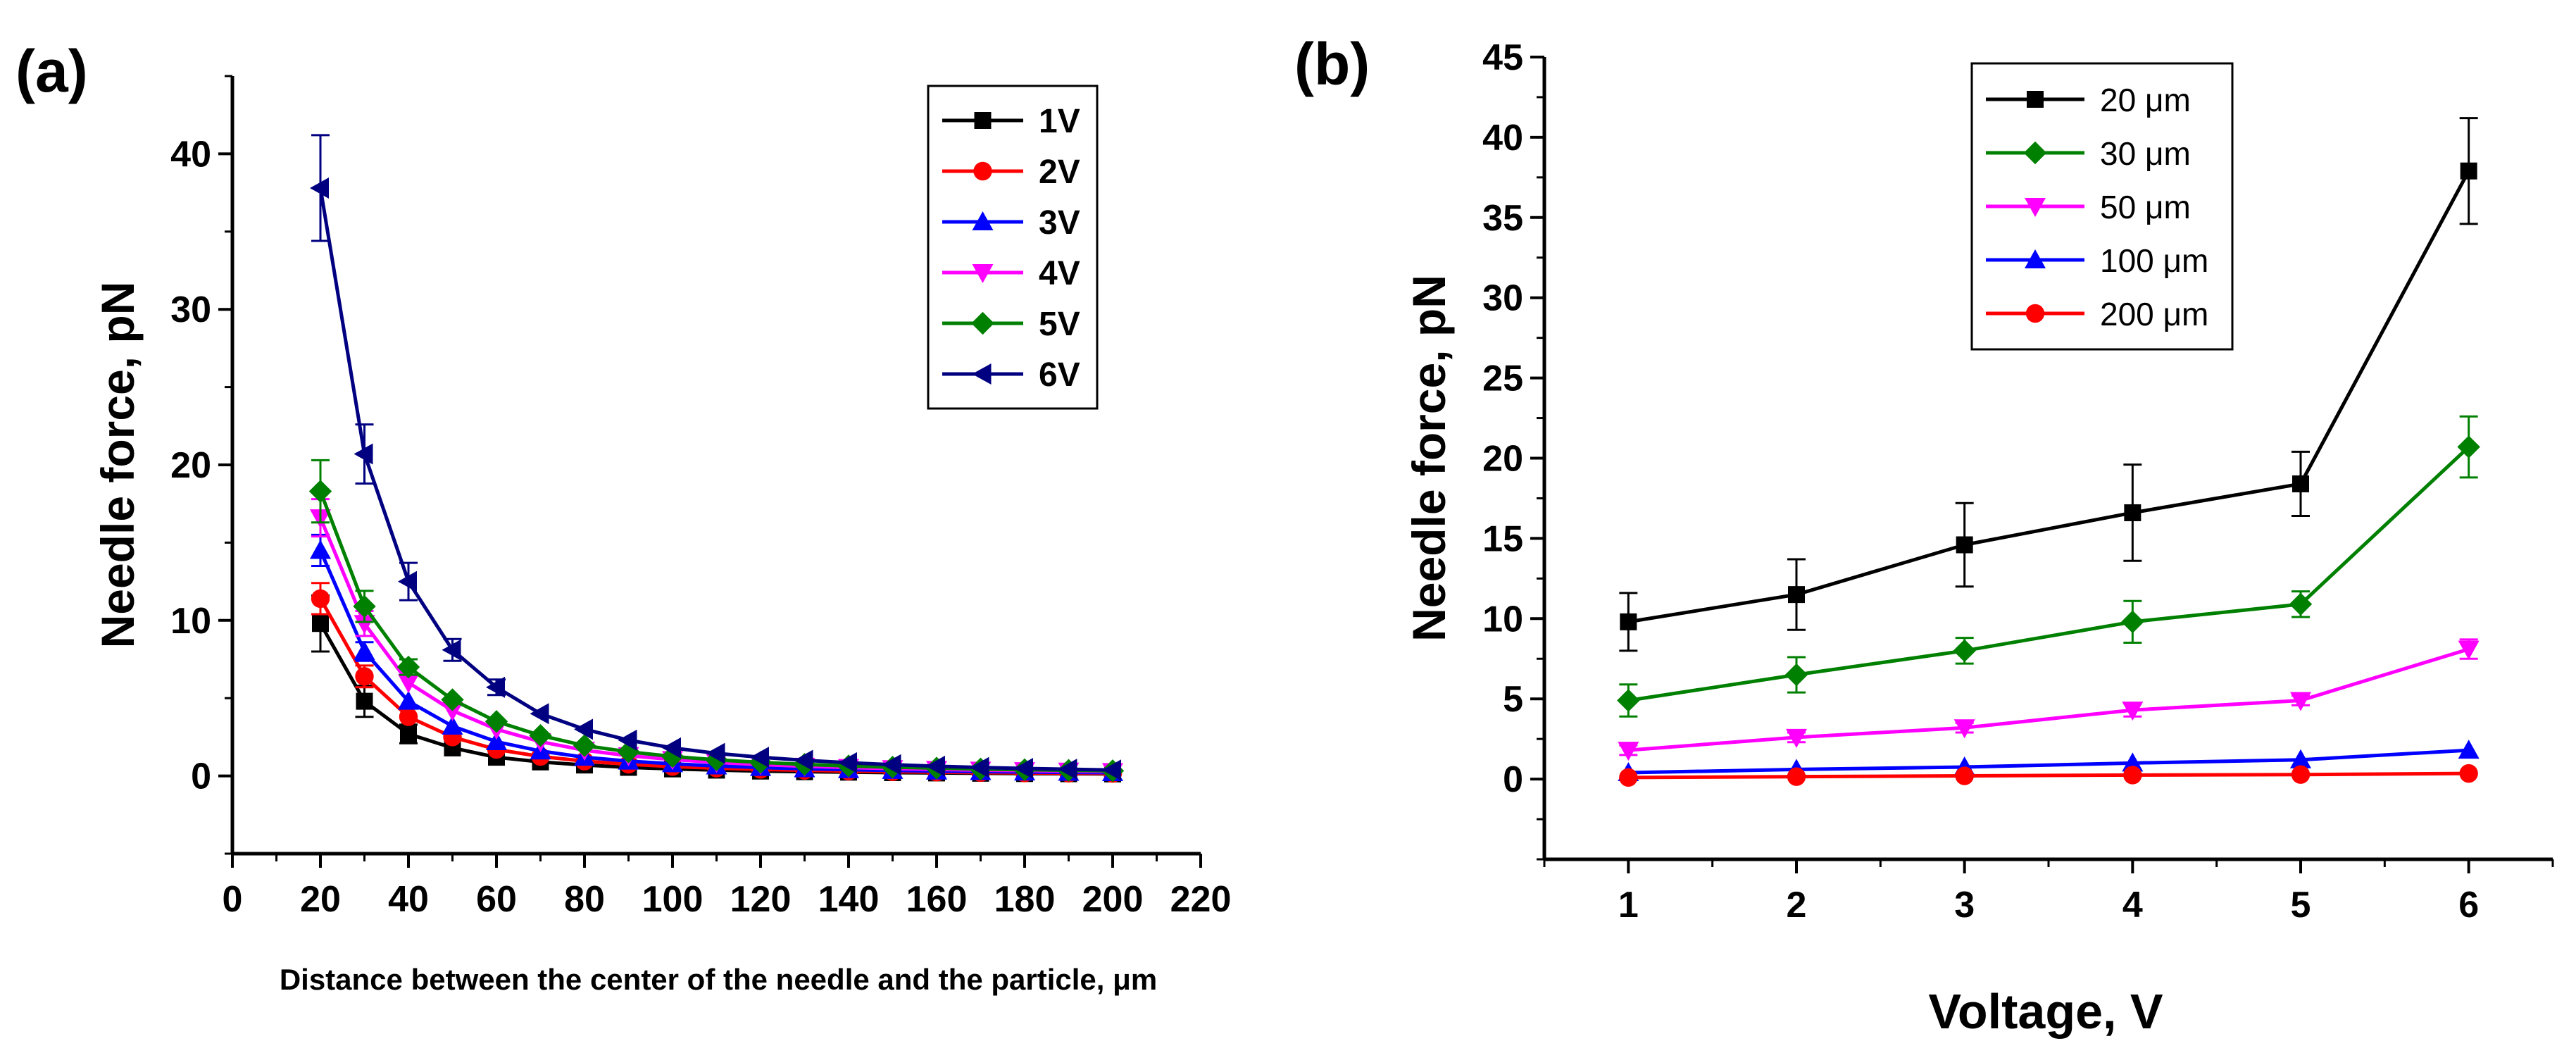 Image resolution: width=2576 pixels, height=1053 pixels. Describe the element at coordinates (849, 899) in the screenshot. I see `x-tick-label: 140` at that location.